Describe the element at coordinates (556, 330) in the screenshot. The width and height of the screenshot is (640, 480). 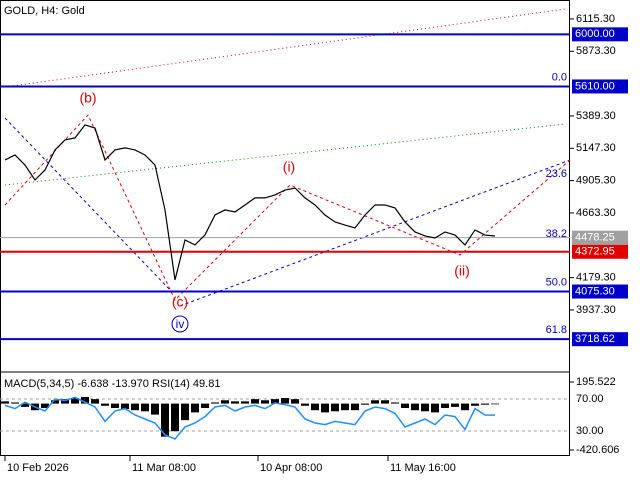
I see `fib-label: 61.8` at that location.